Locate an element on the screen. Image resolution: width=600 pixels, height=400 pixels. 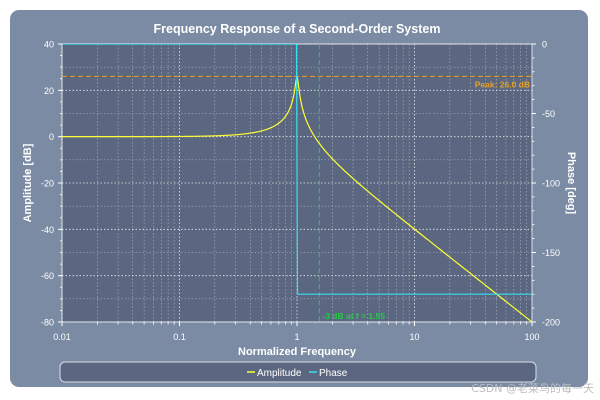
watermark: CSDN @老菜鸟的每一天 is located at coordinates (532, 388).